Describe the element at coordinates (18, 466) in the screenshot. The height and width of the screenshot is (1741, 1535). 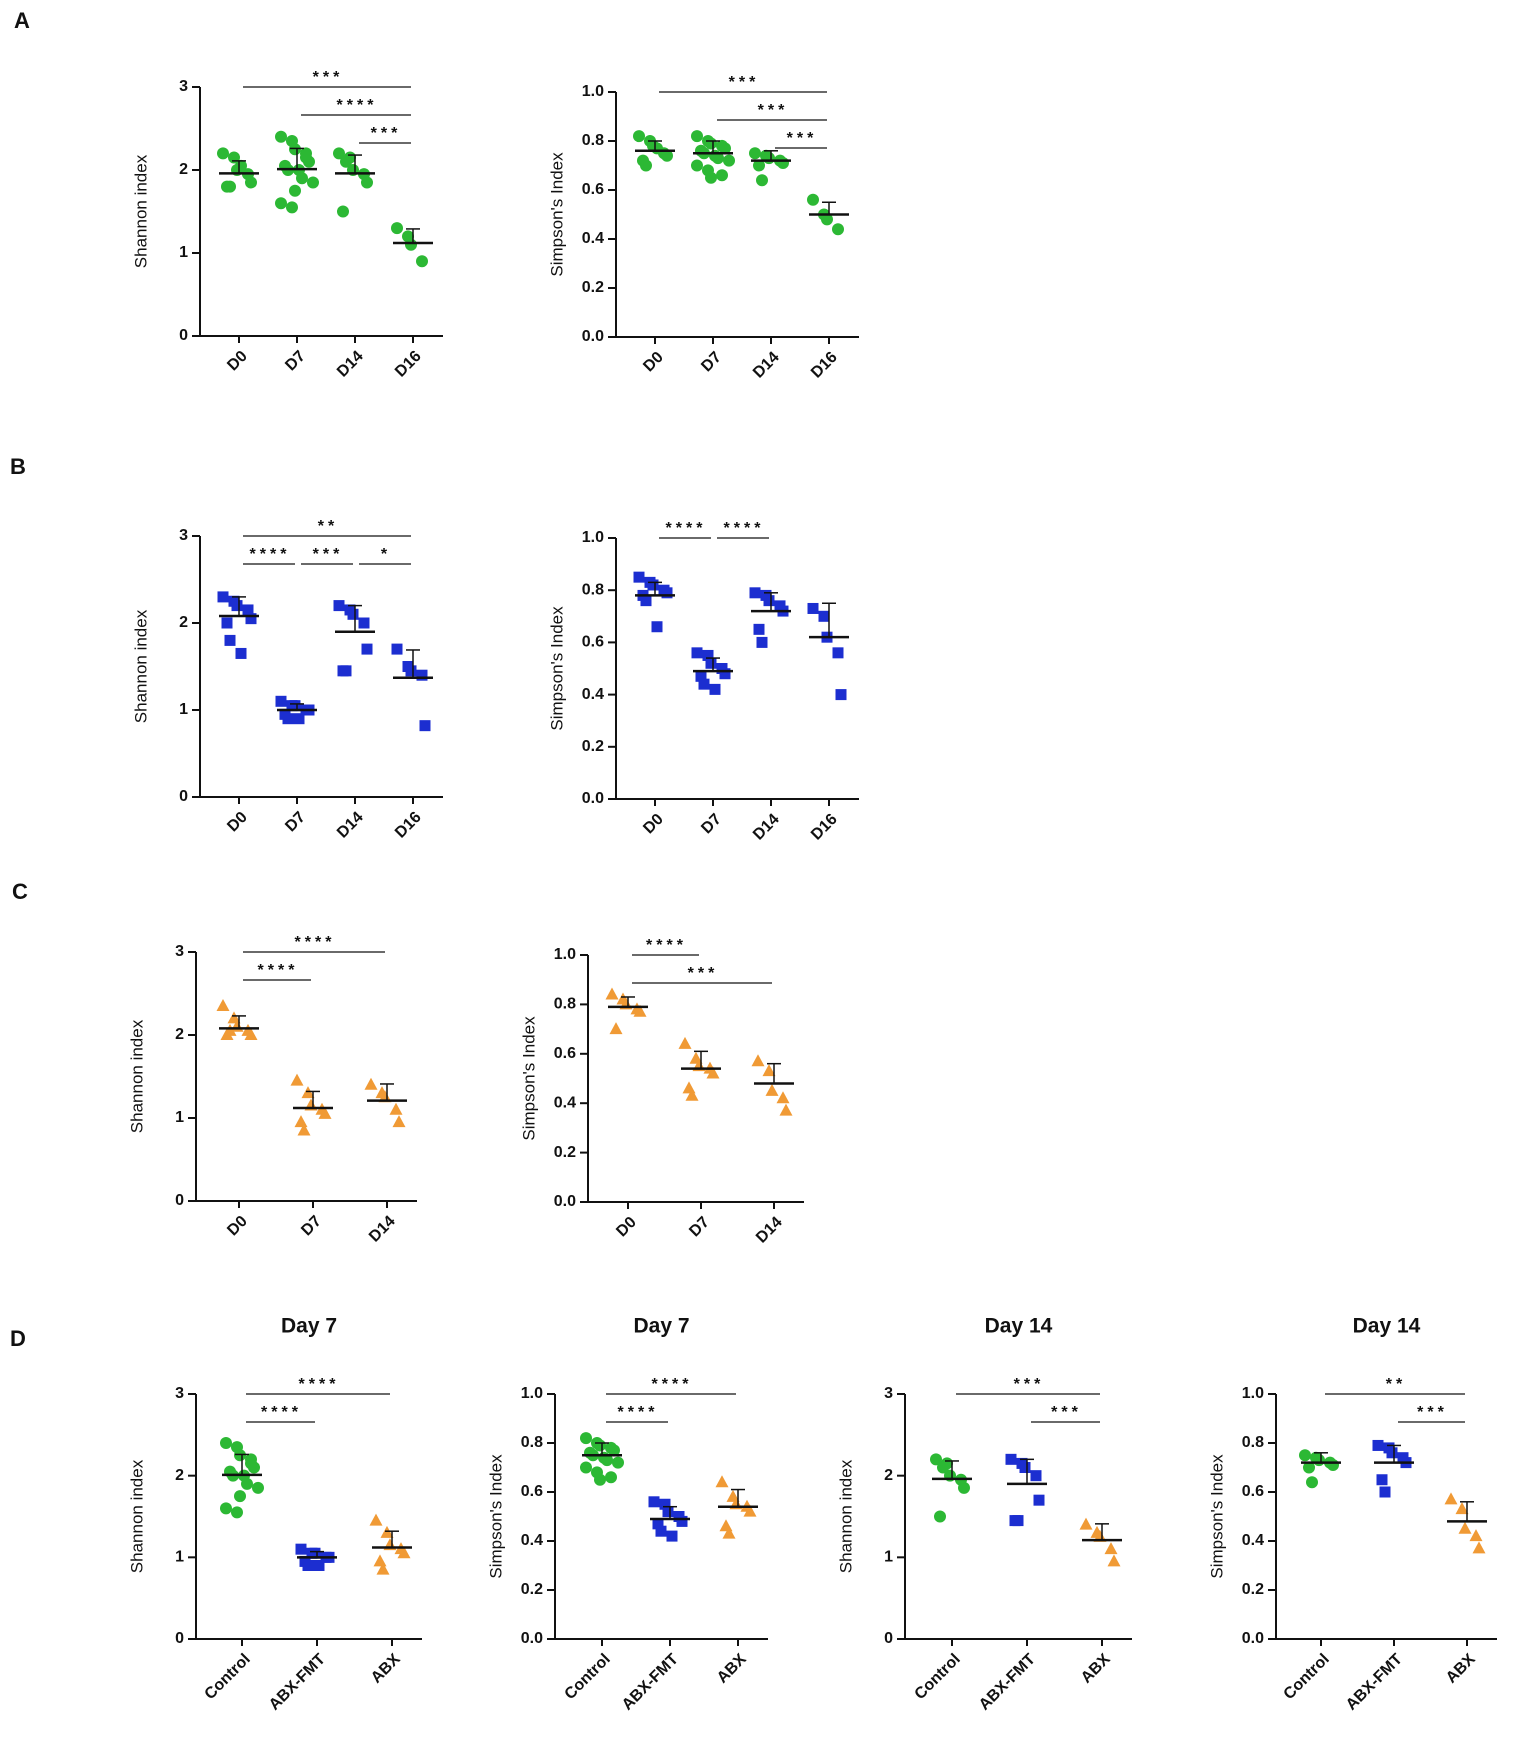
I see `panel-label: B` at that location.